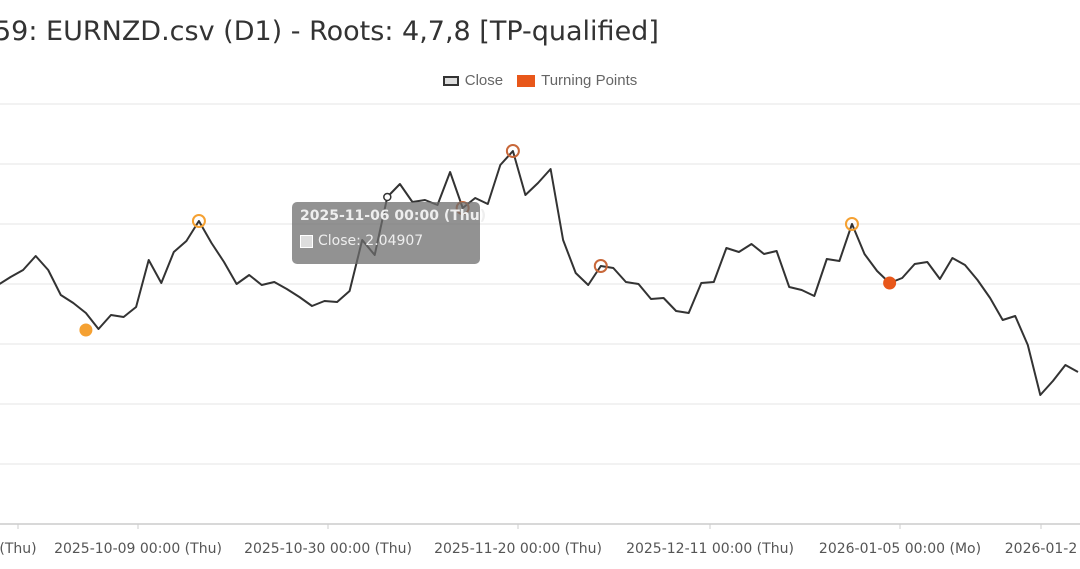  I want to click on legend-item-close: Close, so click(473, 80).